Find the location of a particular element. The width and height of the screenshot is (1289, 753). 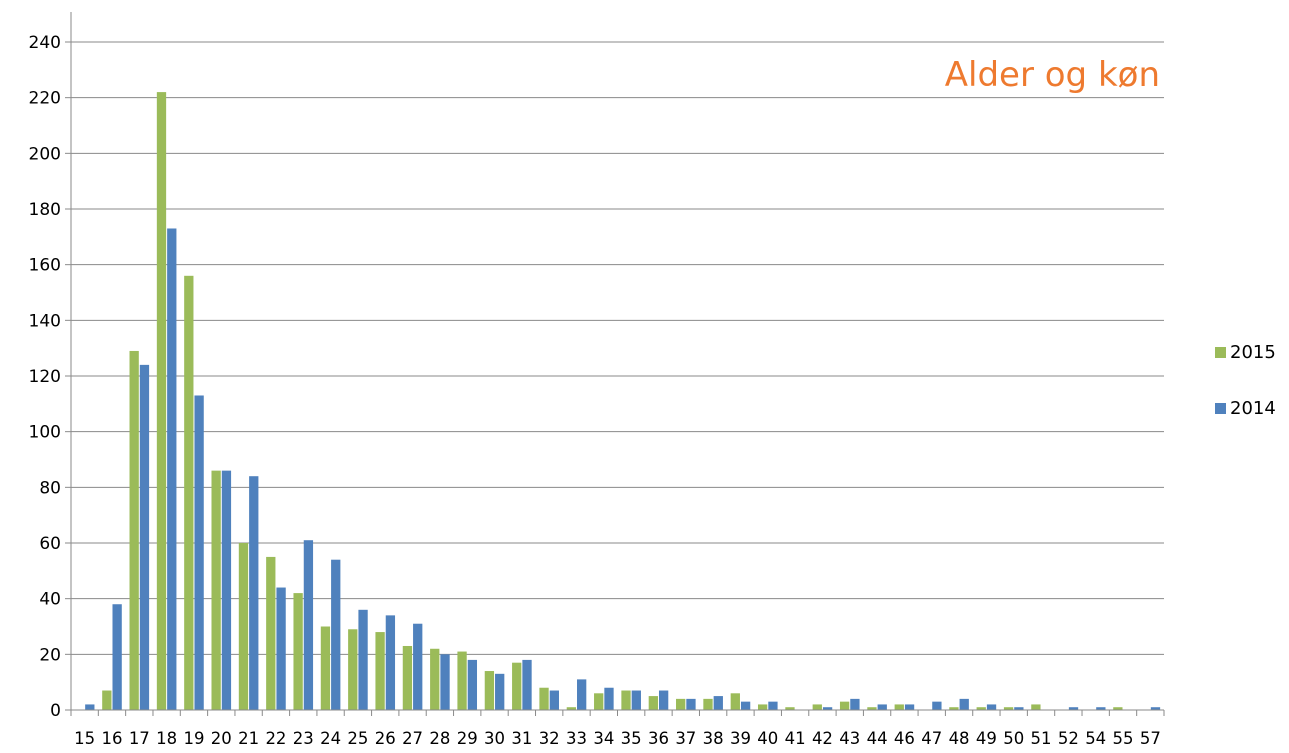

x-tick-label: 25 is located at coordinates (357, 738).